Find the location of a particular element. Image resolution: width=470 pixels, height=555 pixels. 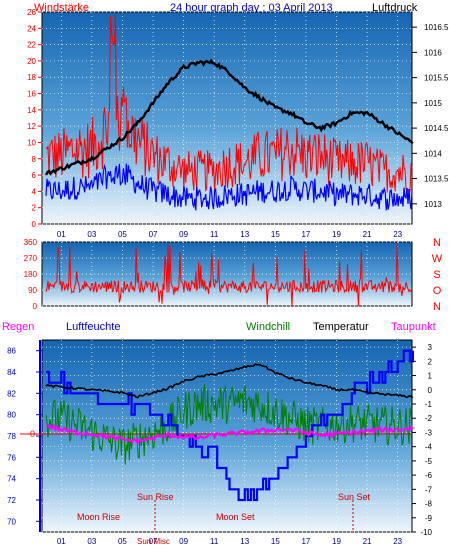

sun-misc-label: Sun Misc is located at coordinates (153, 541).